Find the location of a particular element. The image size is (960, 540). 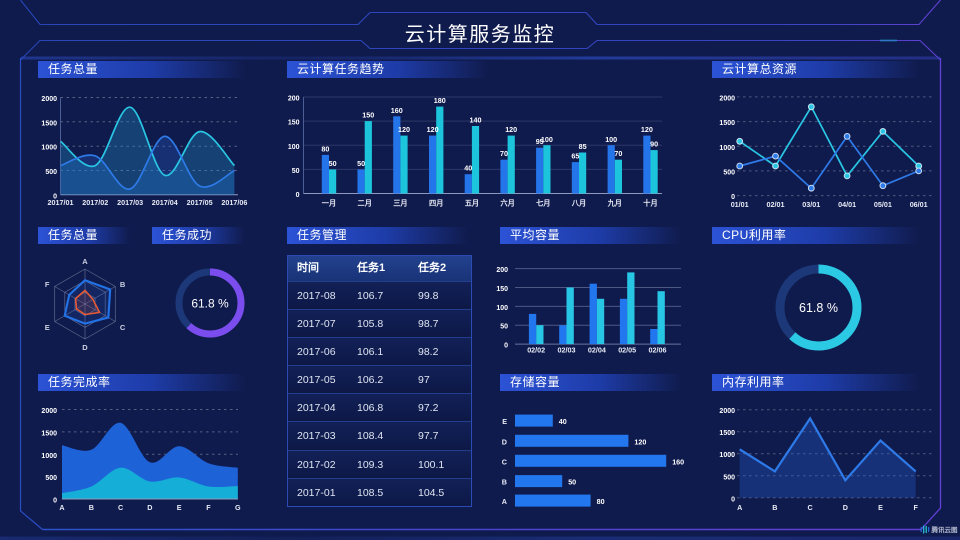

svg-text: 五月 is located at coordinates (472, 203).